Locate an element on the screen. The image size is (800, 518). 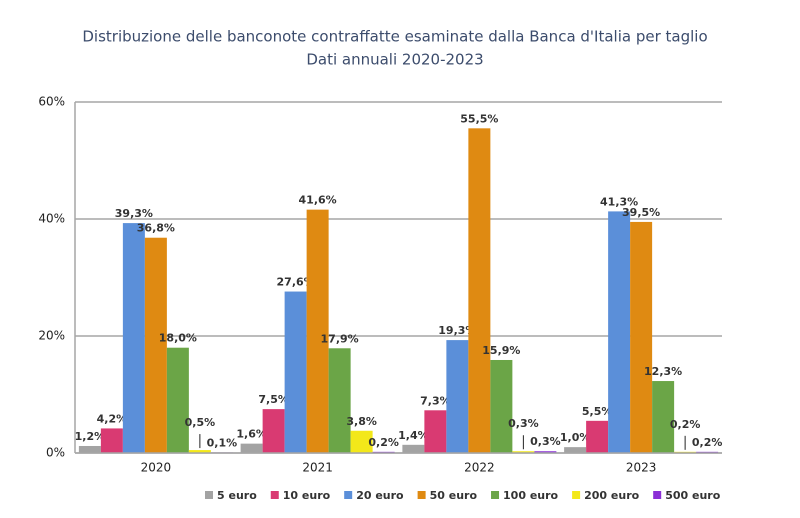
value-label: 7,5% is located at coordinates (273, 399).